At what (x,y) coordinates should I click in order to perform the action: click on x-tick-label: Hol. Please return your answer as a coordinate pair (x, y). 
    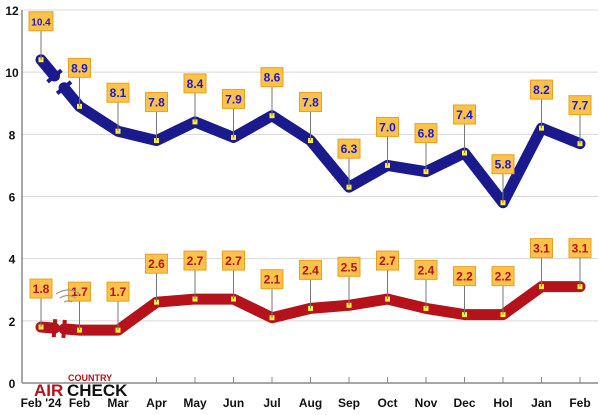
    Looking at the image, I should click on (502, 403).